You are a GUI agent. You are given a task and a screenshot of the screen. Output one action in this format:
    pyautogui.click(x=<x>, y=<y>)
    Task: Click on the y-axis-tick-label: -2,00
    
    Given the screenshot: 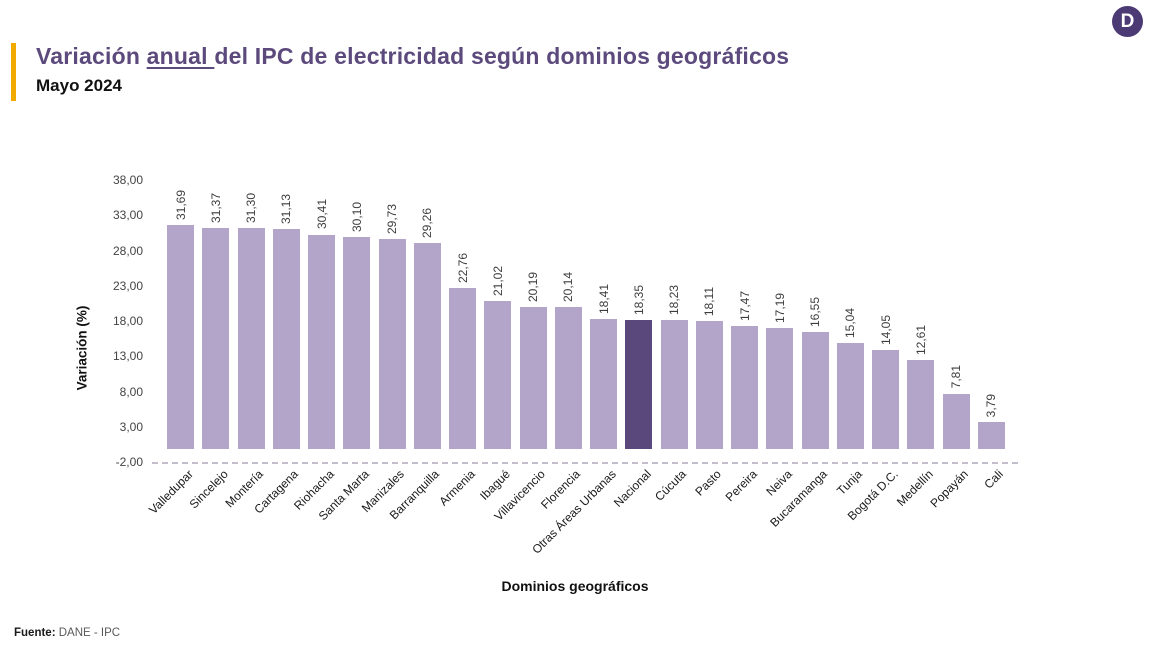 What is the action you would take?
    pyautogui.click(x=129, y=462)
    